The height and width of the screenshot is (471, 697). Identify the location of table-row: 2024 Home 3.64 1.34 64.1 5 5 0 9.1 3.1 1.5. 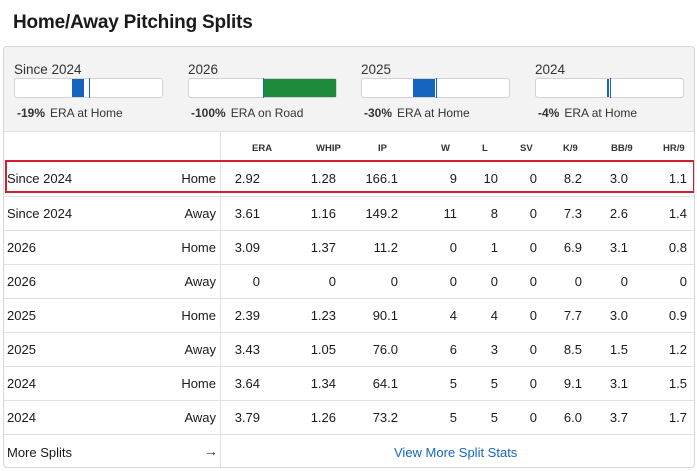
(349, 383).